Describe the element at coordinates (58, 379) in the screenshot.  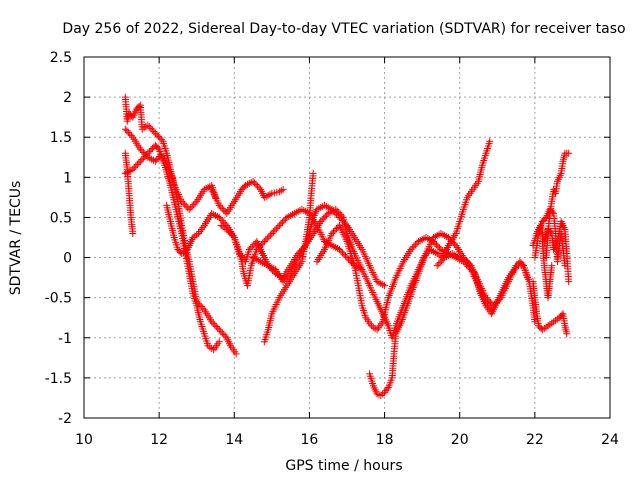
I see `y-tick-label: -1.5` at that location.